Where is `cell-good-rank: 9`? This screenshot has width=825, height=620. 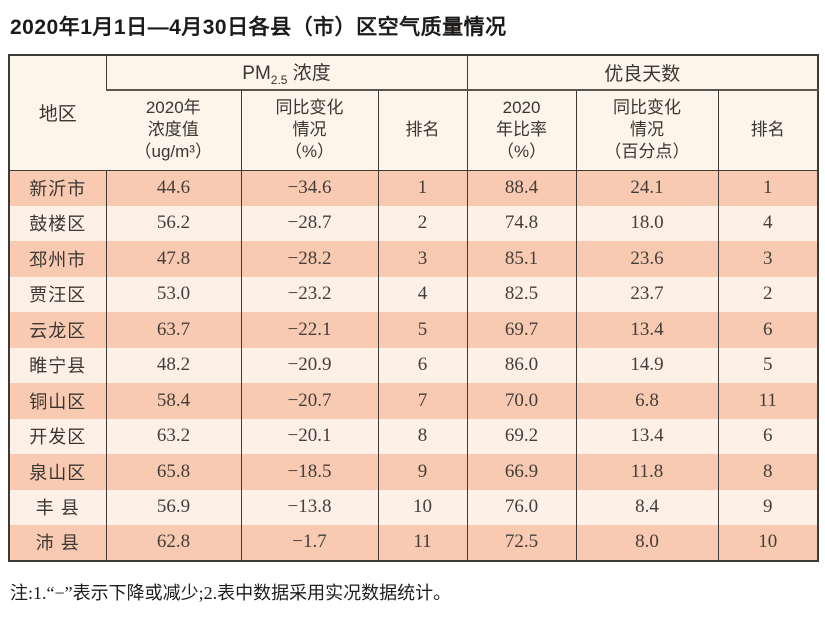 cell-good-rank: 9 is located at coordinates (768, 507).